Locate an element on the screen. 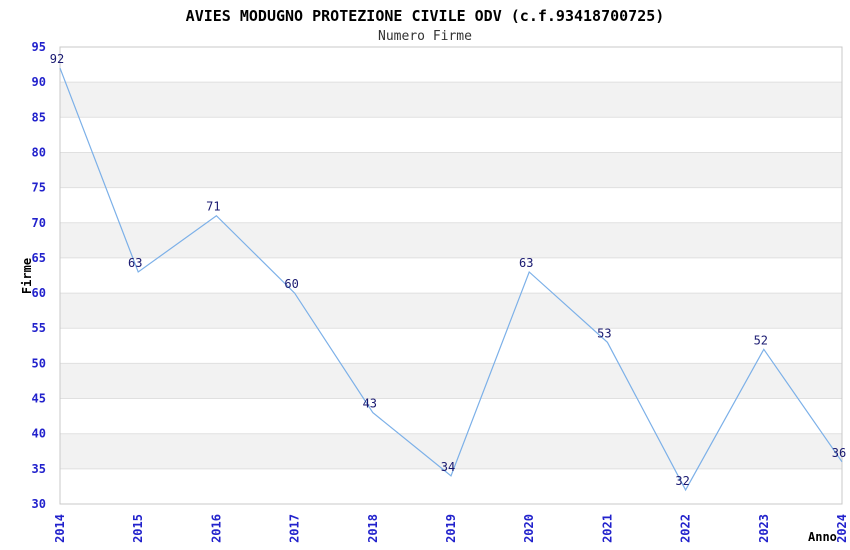 This screenshot has width=850, height=550. x-tick-label: 2020 is located at coordinates (529, 528).